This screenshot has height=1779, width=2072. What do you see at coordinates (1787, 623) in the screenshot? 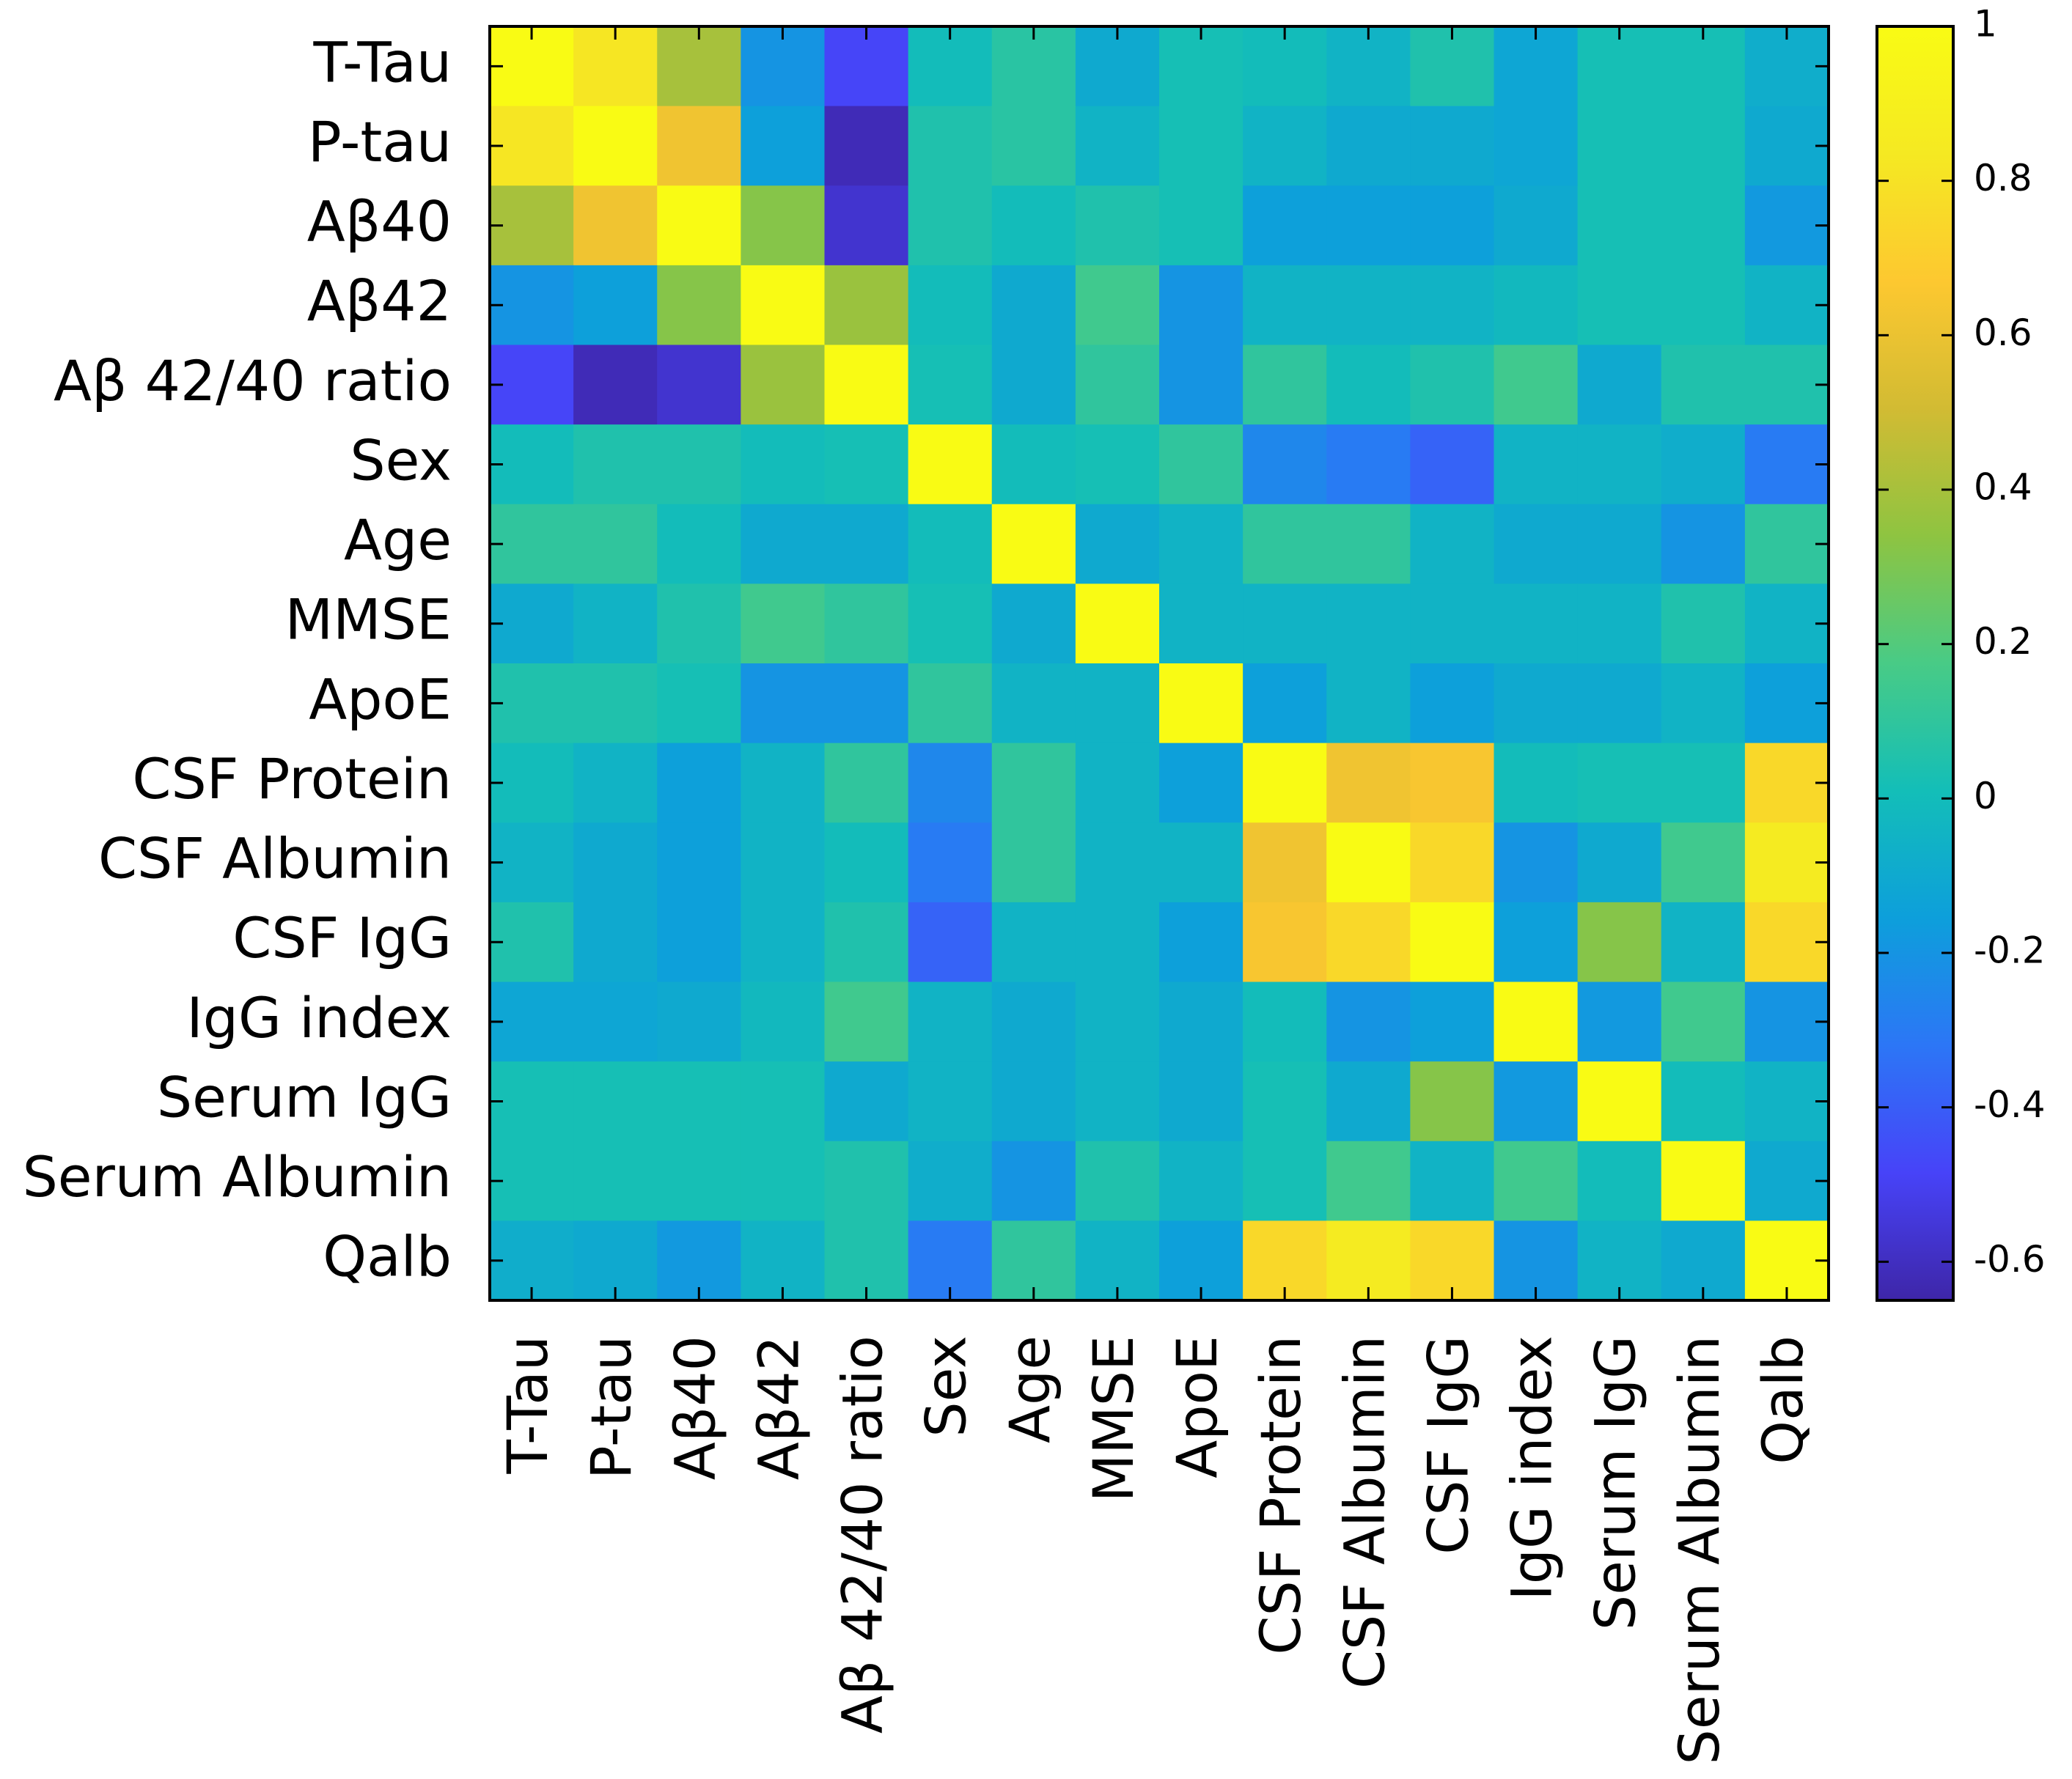
I see `heatmap-cell-mmse-qalb` at bounding box center [1787, 623].